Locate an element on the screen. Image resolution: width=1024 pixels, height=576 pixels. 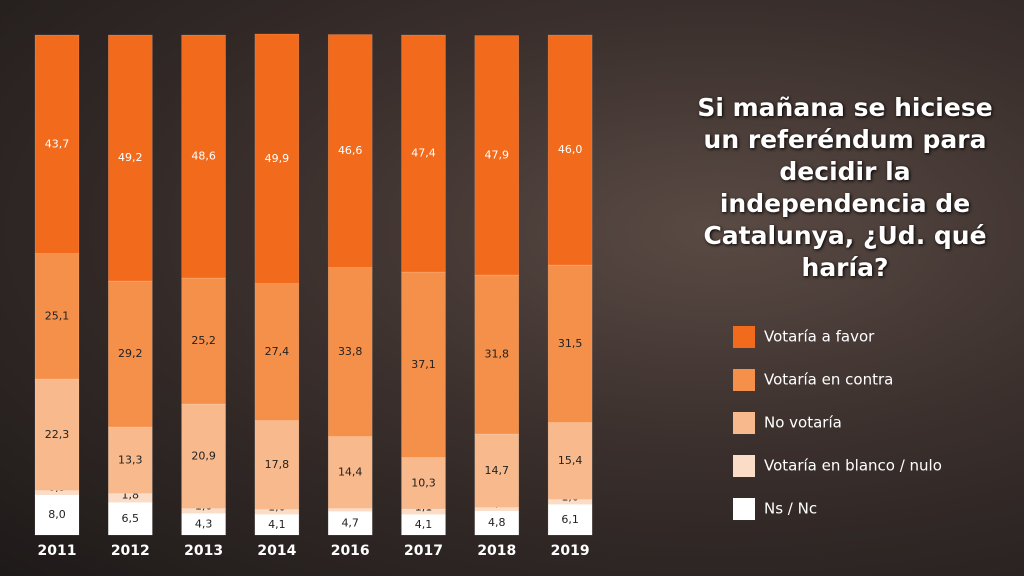
value-label: 46,6 is located at coordinates (350, 150).